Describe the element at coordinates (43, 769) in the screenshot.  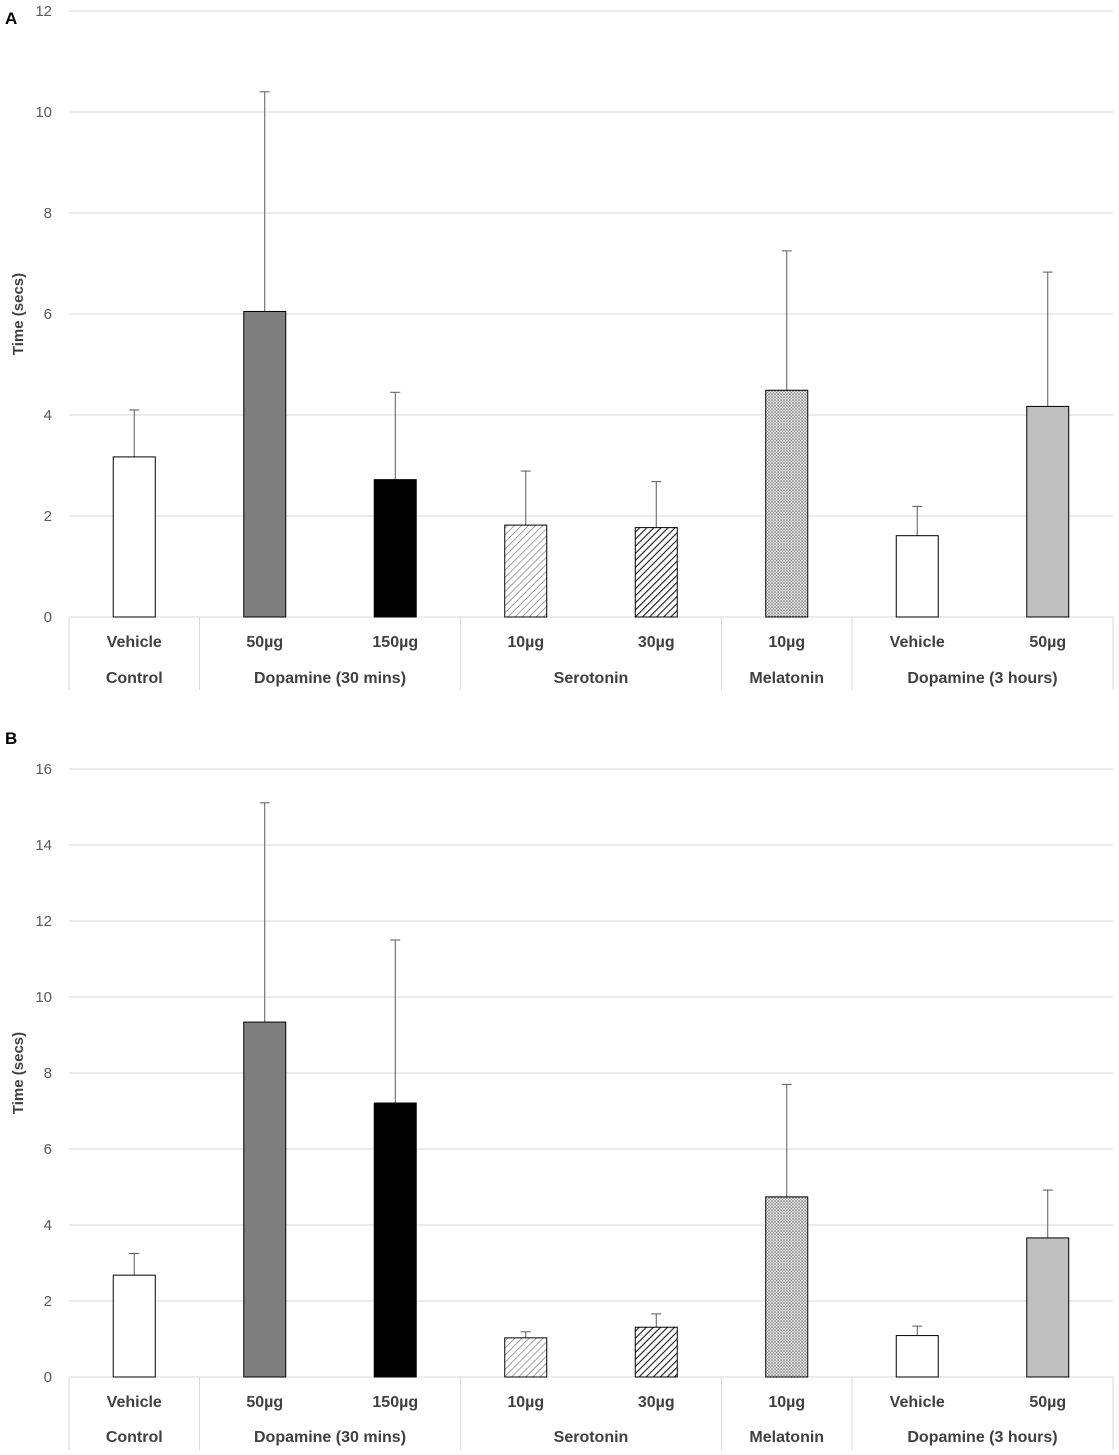
I see `y-tick-label: 16` at that location.